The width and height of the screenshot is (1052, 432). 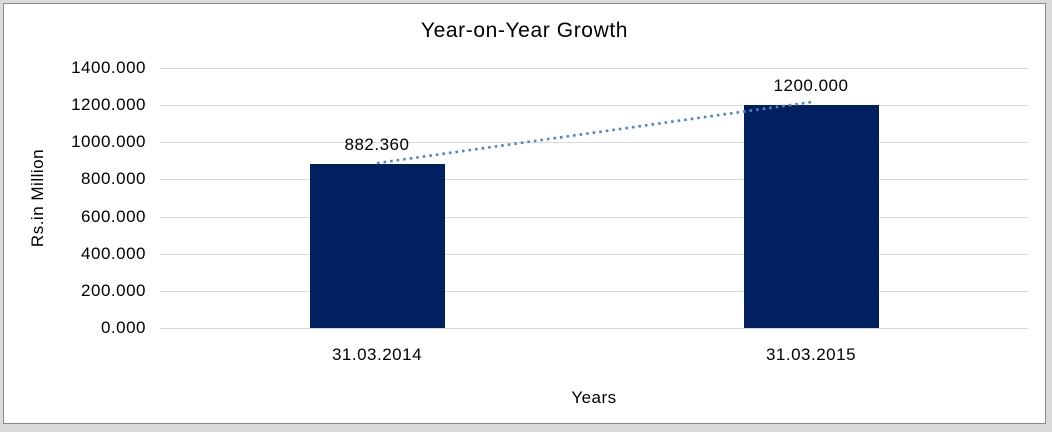 I want to click on y-tick-label: 1000.000, so click(x=108, y=142).